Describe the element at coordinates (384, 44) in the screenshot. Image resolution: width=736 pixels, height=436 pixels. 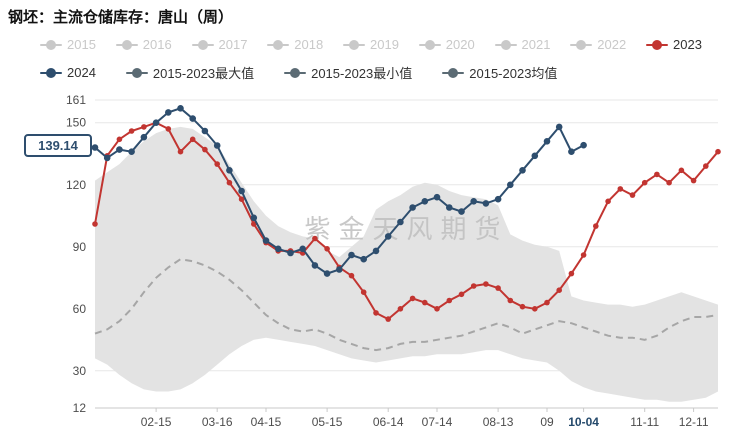
I see `legend-label: 2019` at that location.